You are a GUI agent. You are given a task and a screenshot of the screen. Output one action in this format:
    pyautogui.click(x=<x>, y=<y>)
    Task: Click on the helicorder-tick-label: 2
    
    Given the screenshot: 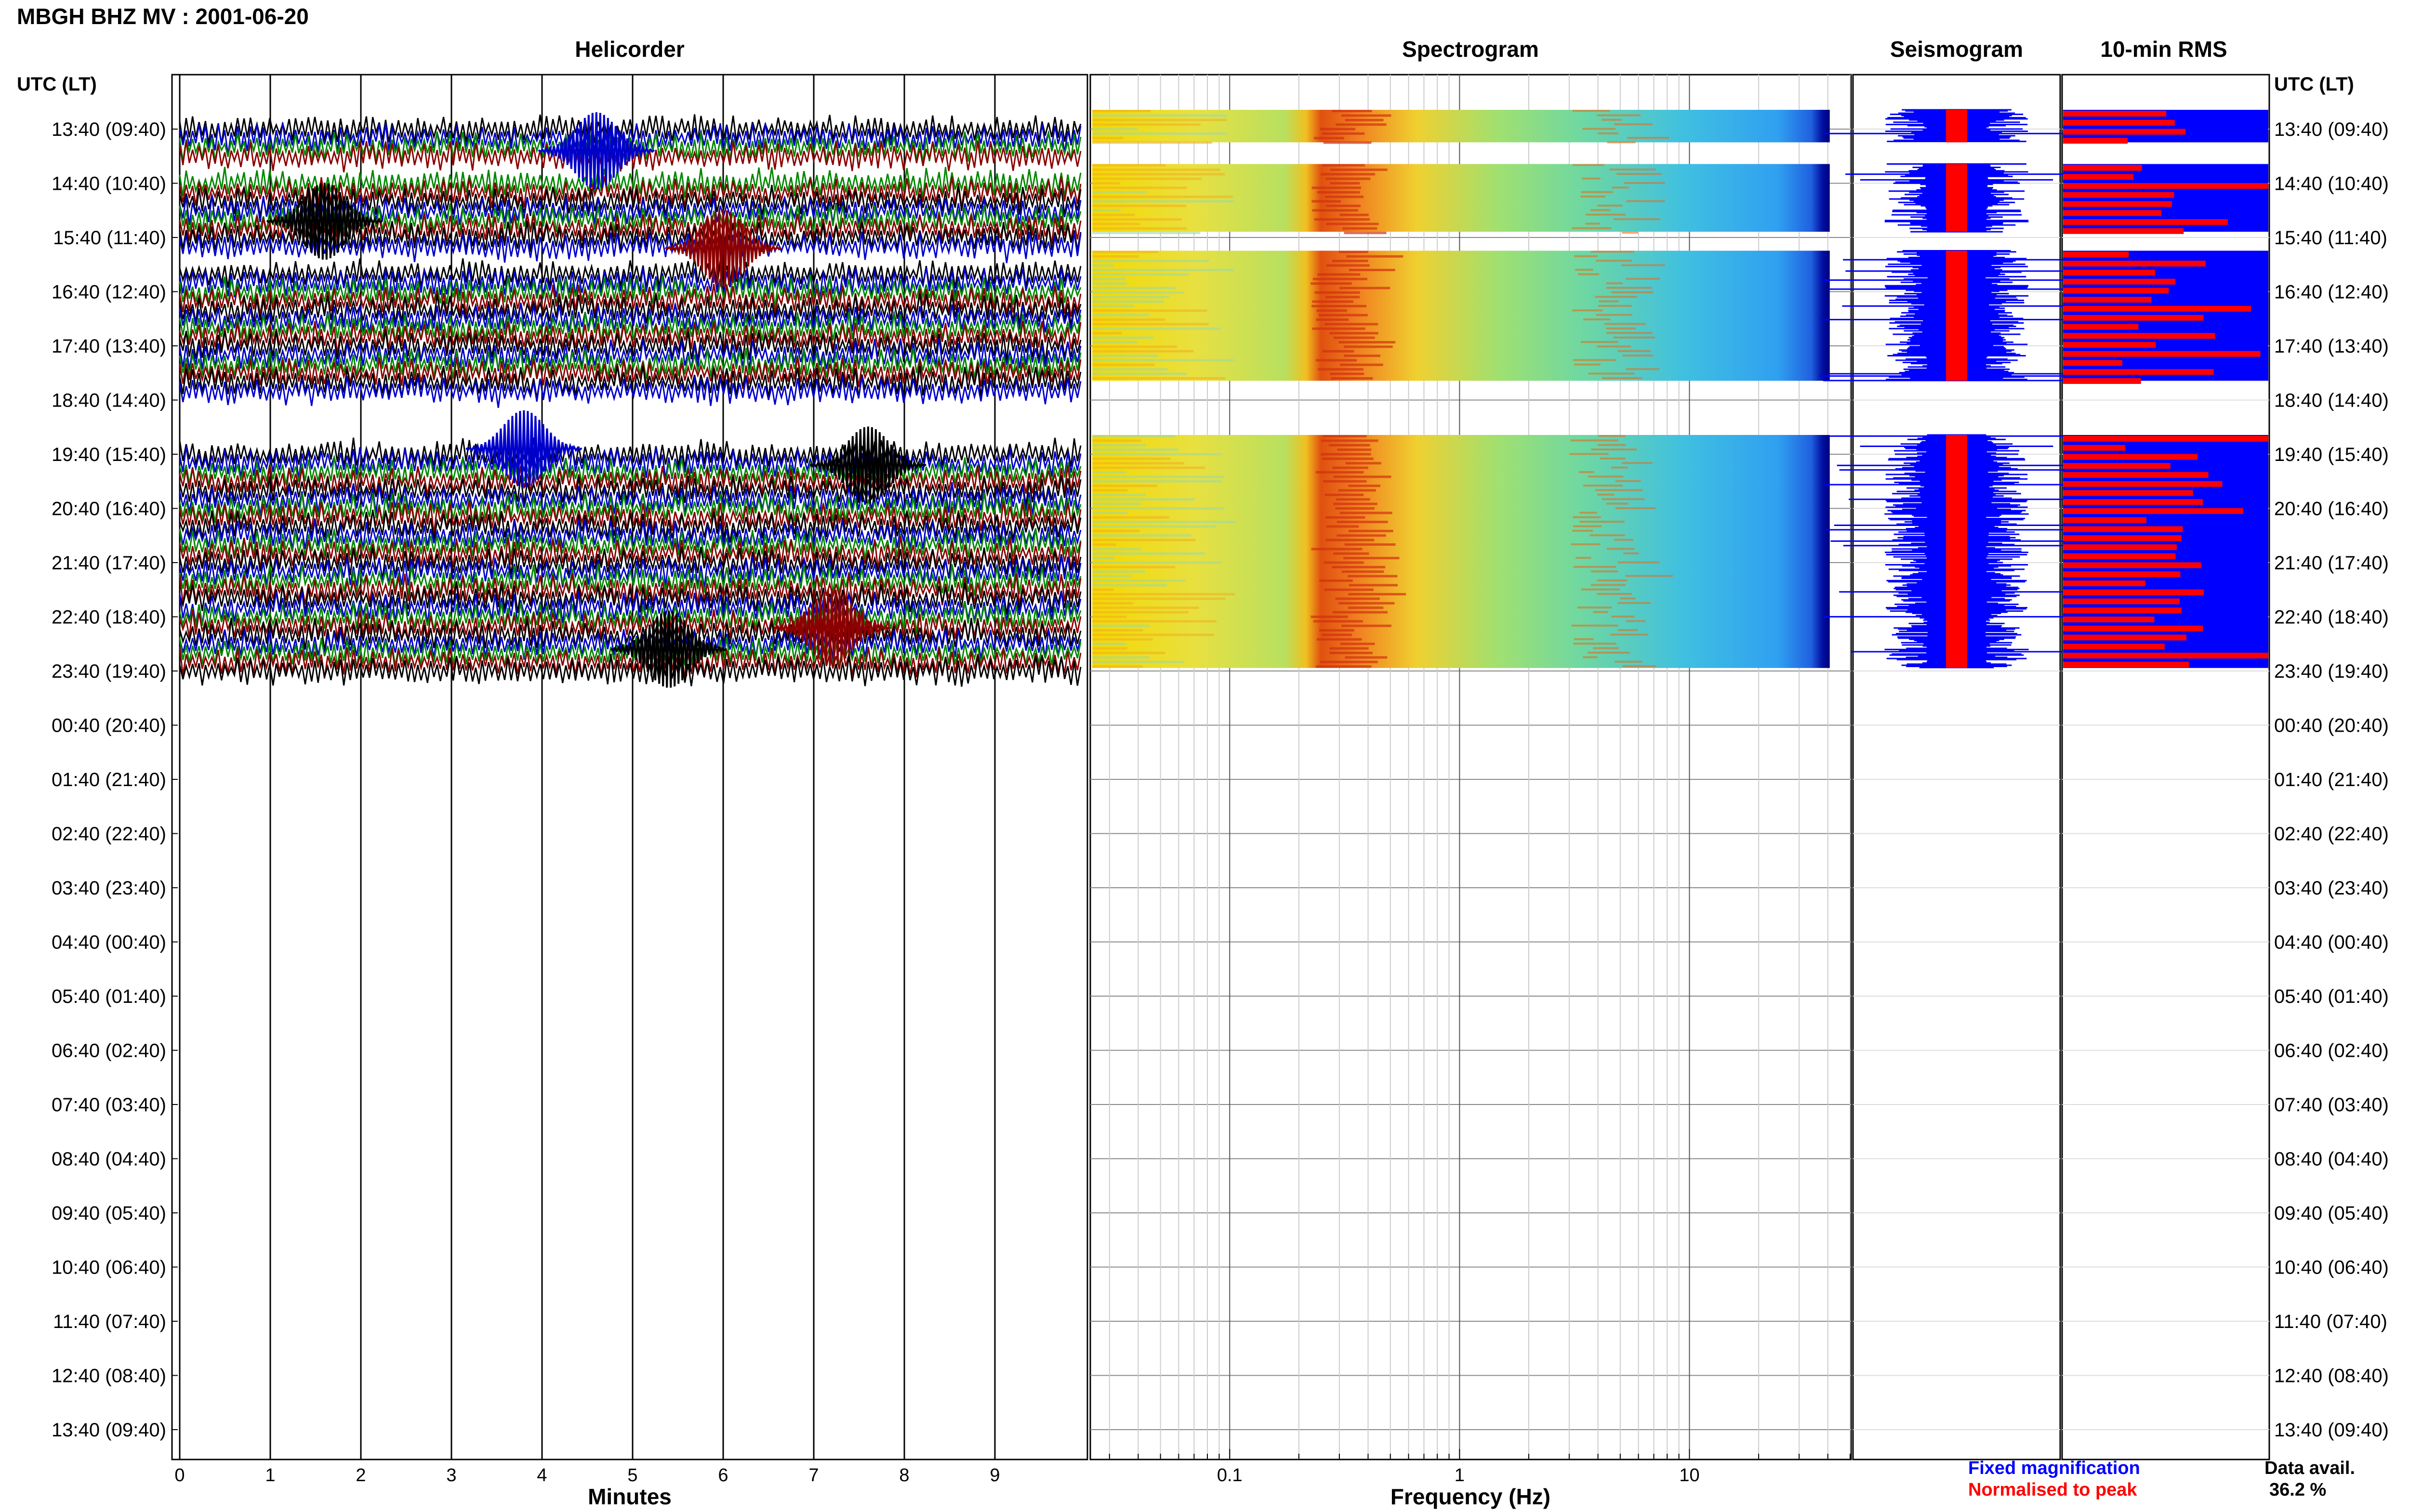 What is the action you would take?
    pyautogui.click(x=361, y=1475)
    